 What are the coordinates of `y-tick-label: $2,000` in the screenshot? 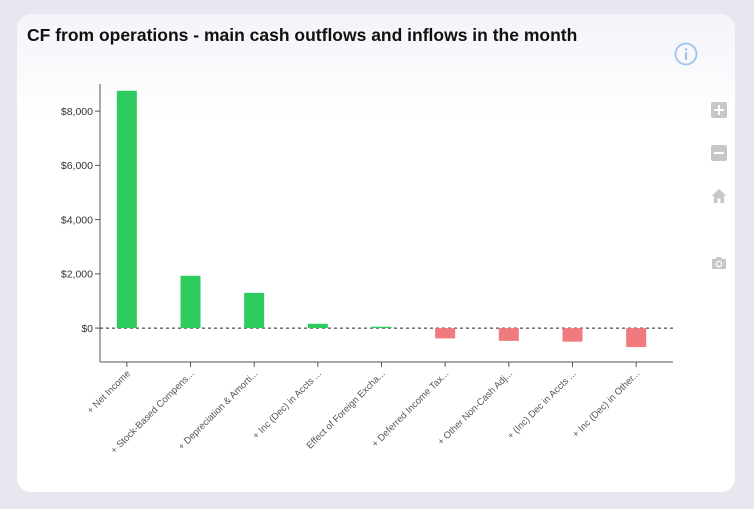 It's located at (77, 275).